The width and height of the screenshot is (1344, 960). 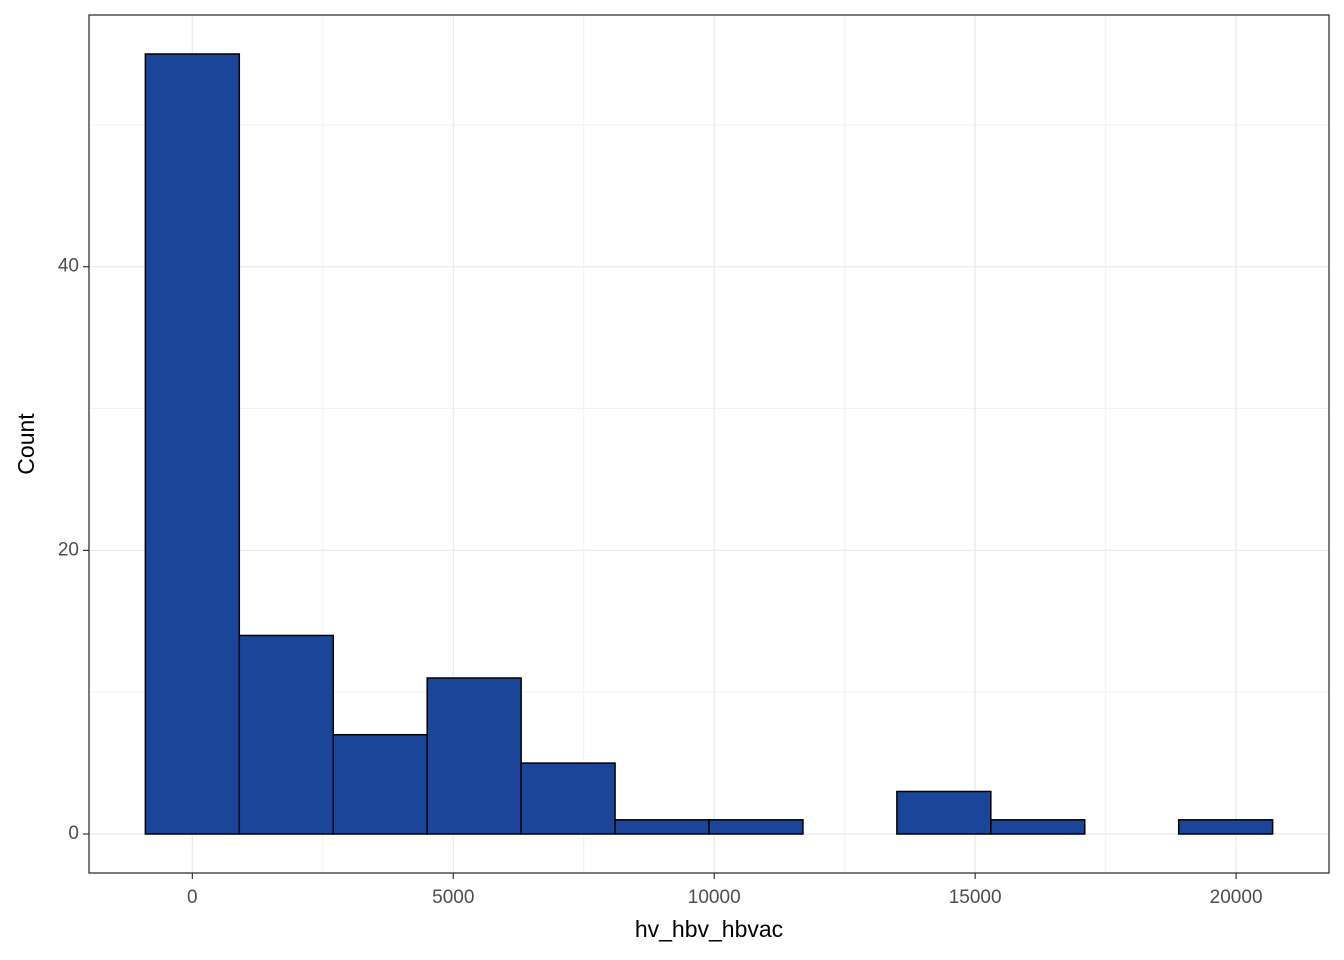 I want to click on x-axis-title: hv_hbv_hbvac, so click(x=709, y=929).